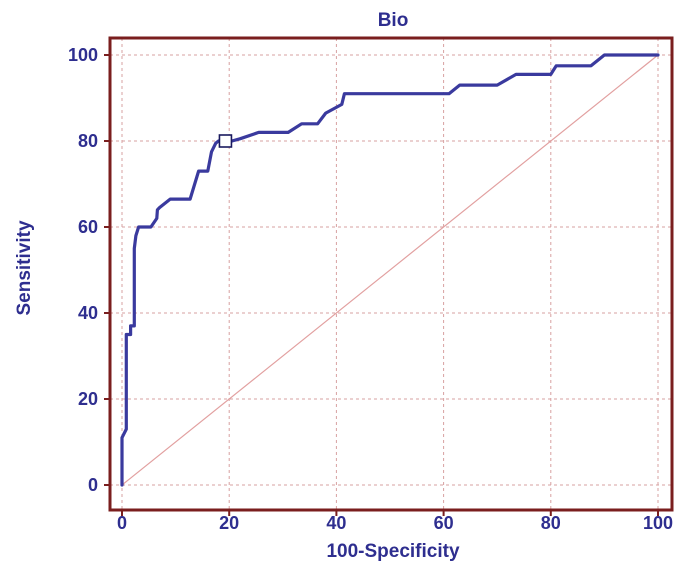  I want to click on y-tick-label: 20, so click(88, 399).